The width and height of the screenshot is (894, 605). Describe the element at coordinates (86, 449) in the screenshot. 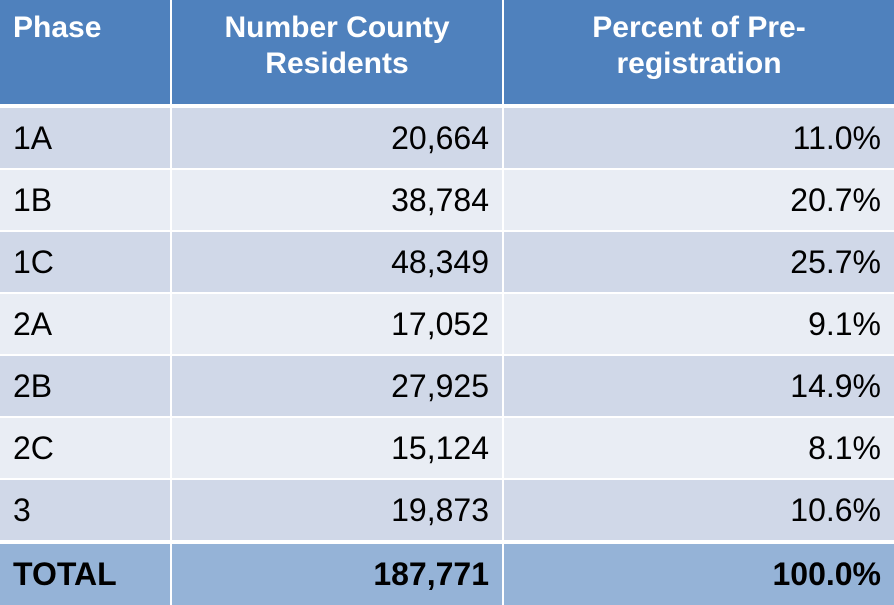

I see `phase-cell: 2C` at that location.